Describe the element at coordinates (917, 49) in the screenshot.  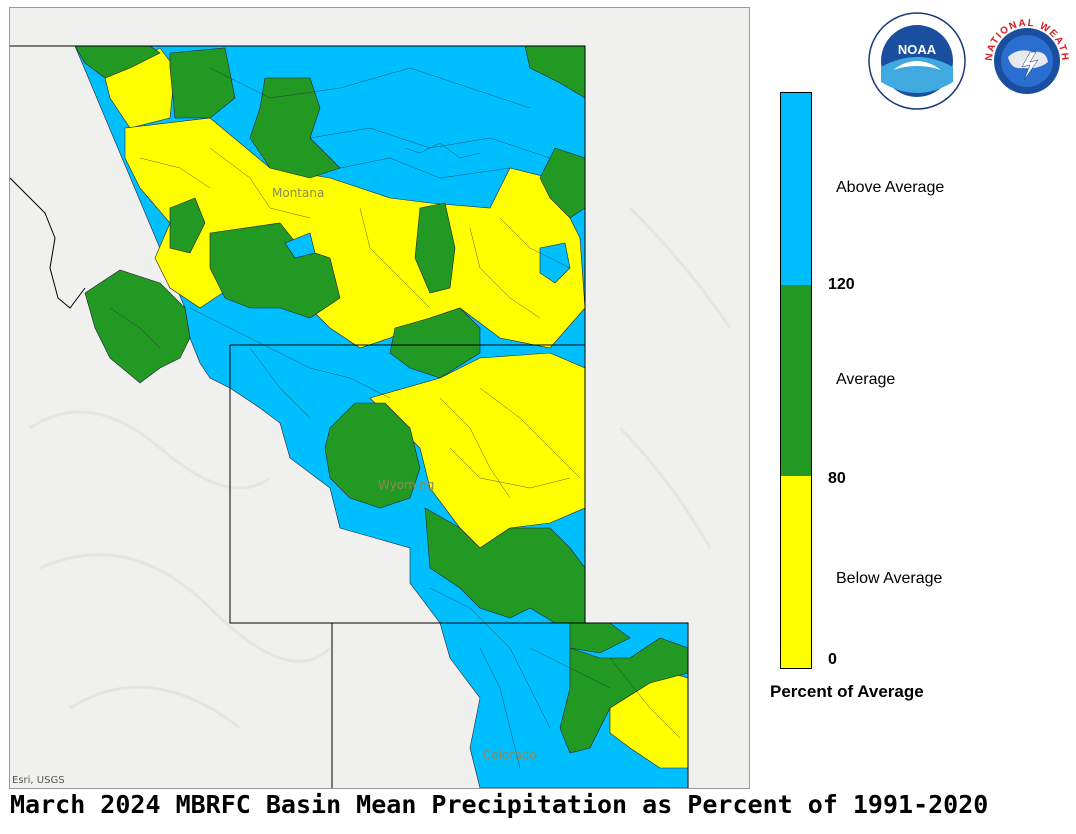
I see `noaa-wordmark: NOAA` at that location.